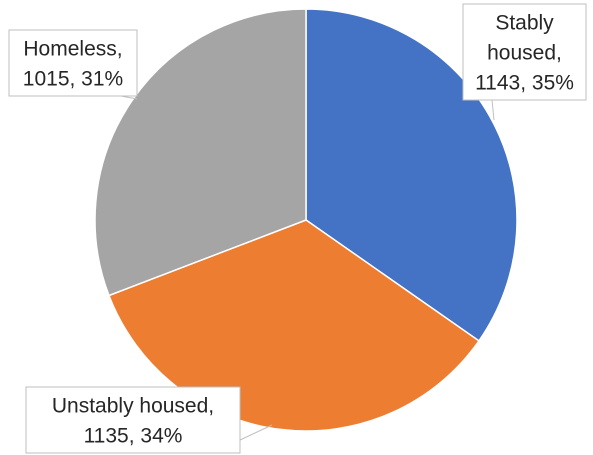 The height and width of the screenshot is (455, 593). I want to click on data-label-text: Unstably housed,, so click(133, 406).